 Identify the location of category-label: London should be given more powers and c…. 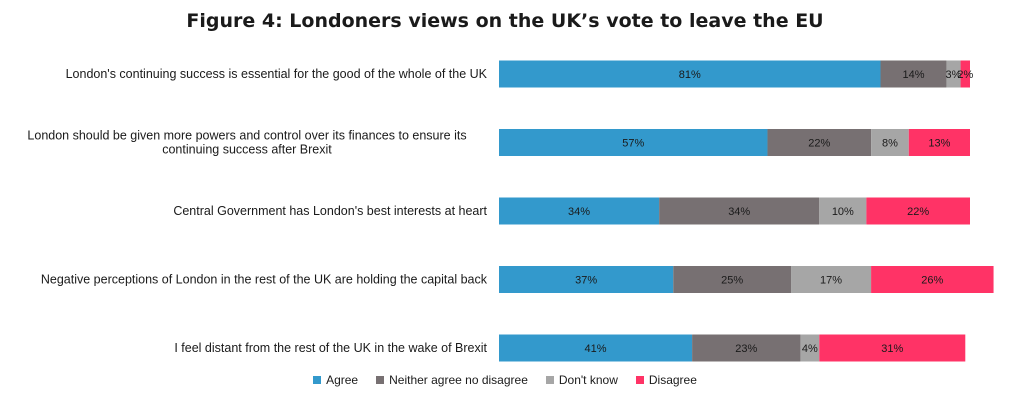
(246, 143).